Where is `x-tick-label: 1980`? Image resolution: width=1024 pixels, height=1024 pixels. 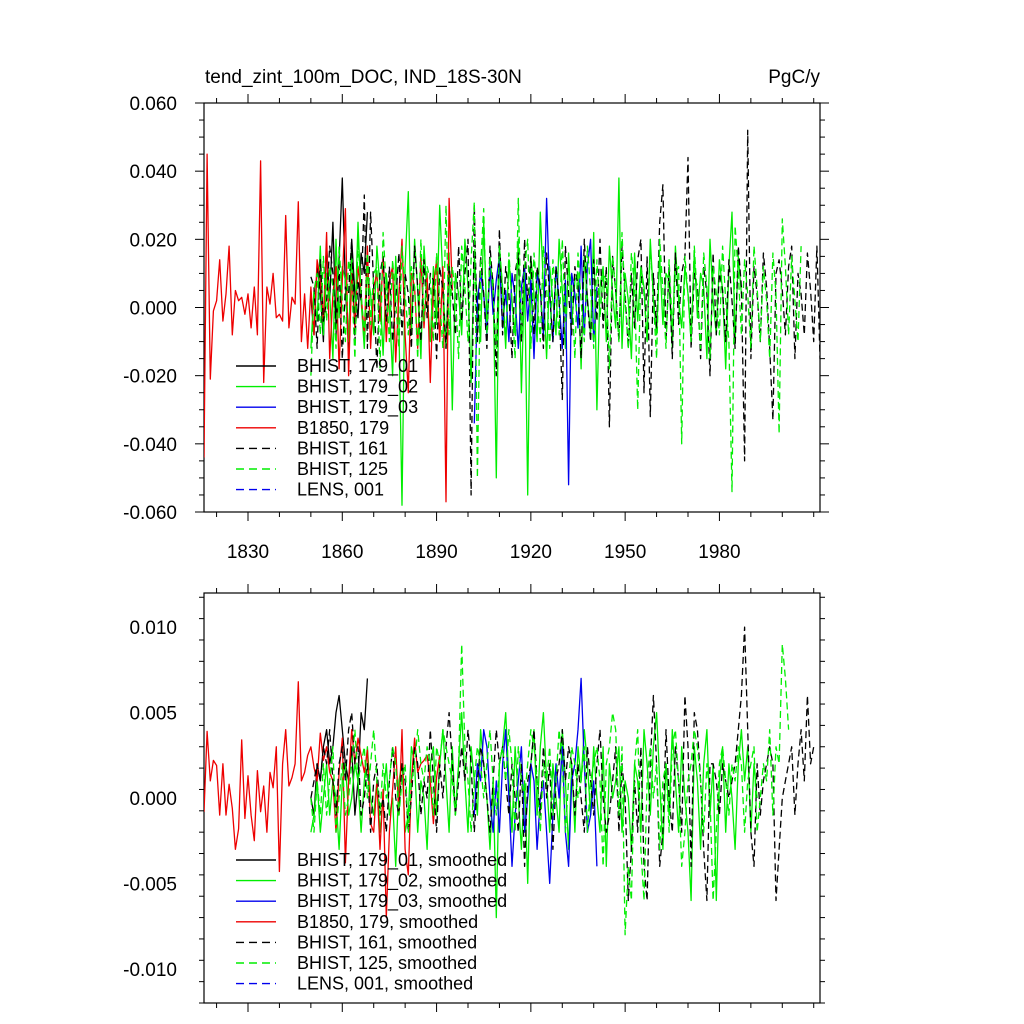
x-tick-label: 1980 is located at coordinates (719, 552).